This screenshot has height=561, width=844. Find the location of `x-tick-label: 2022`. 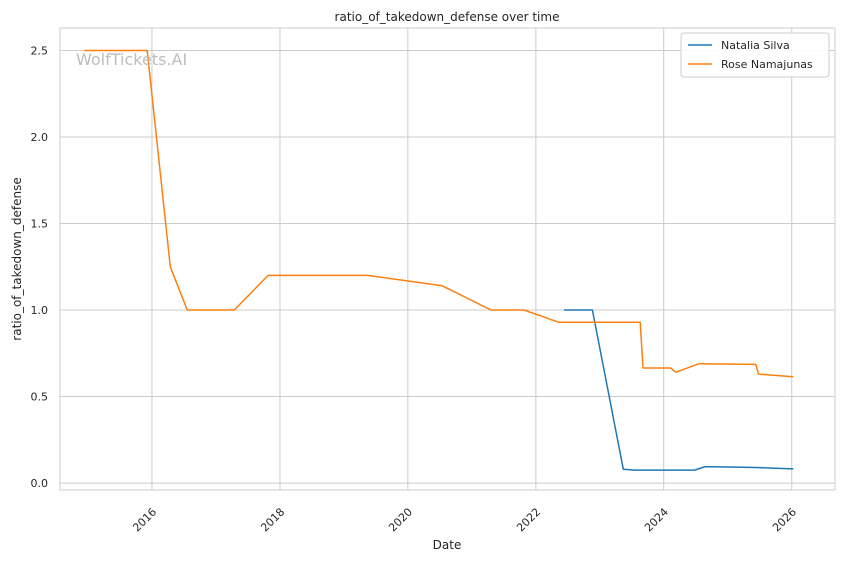

x-tick-label: 2022 is located at coordinates (528, 519).